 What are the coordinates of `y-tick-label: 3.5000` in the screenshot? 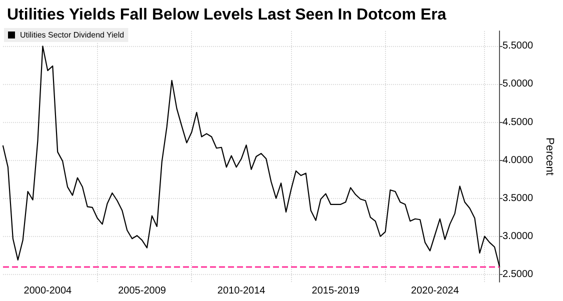 It's located at (518, 198).